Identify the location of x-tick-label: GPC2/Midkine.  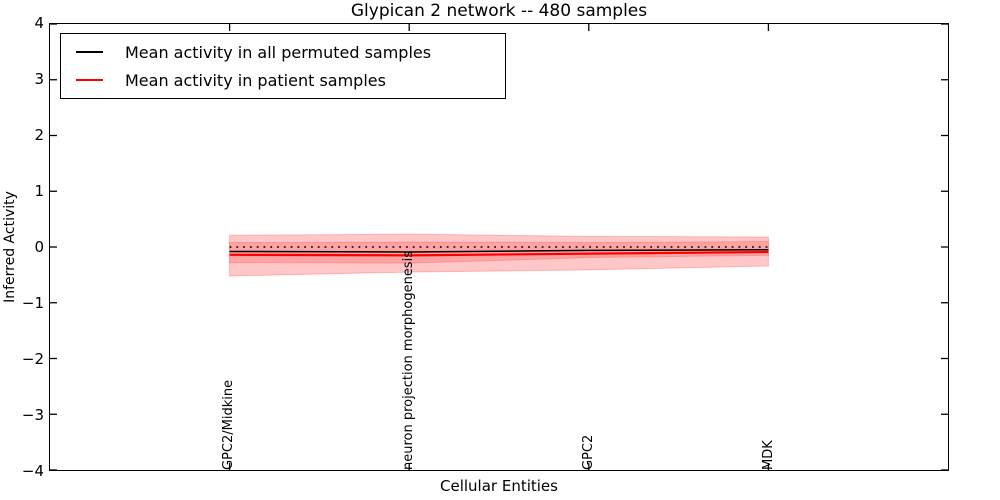
(228, 424).